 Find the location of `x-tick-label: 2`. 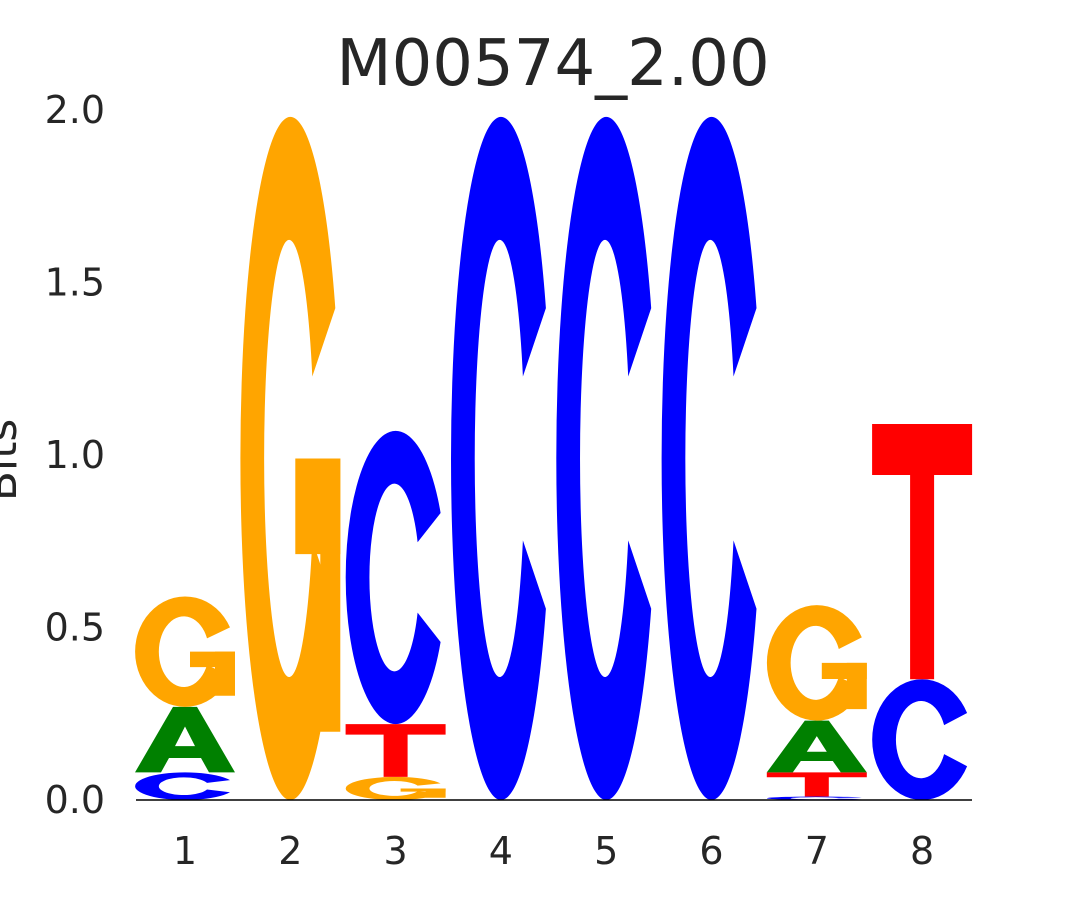

x-tick-label: 2 is located at coordinates (290, 851).